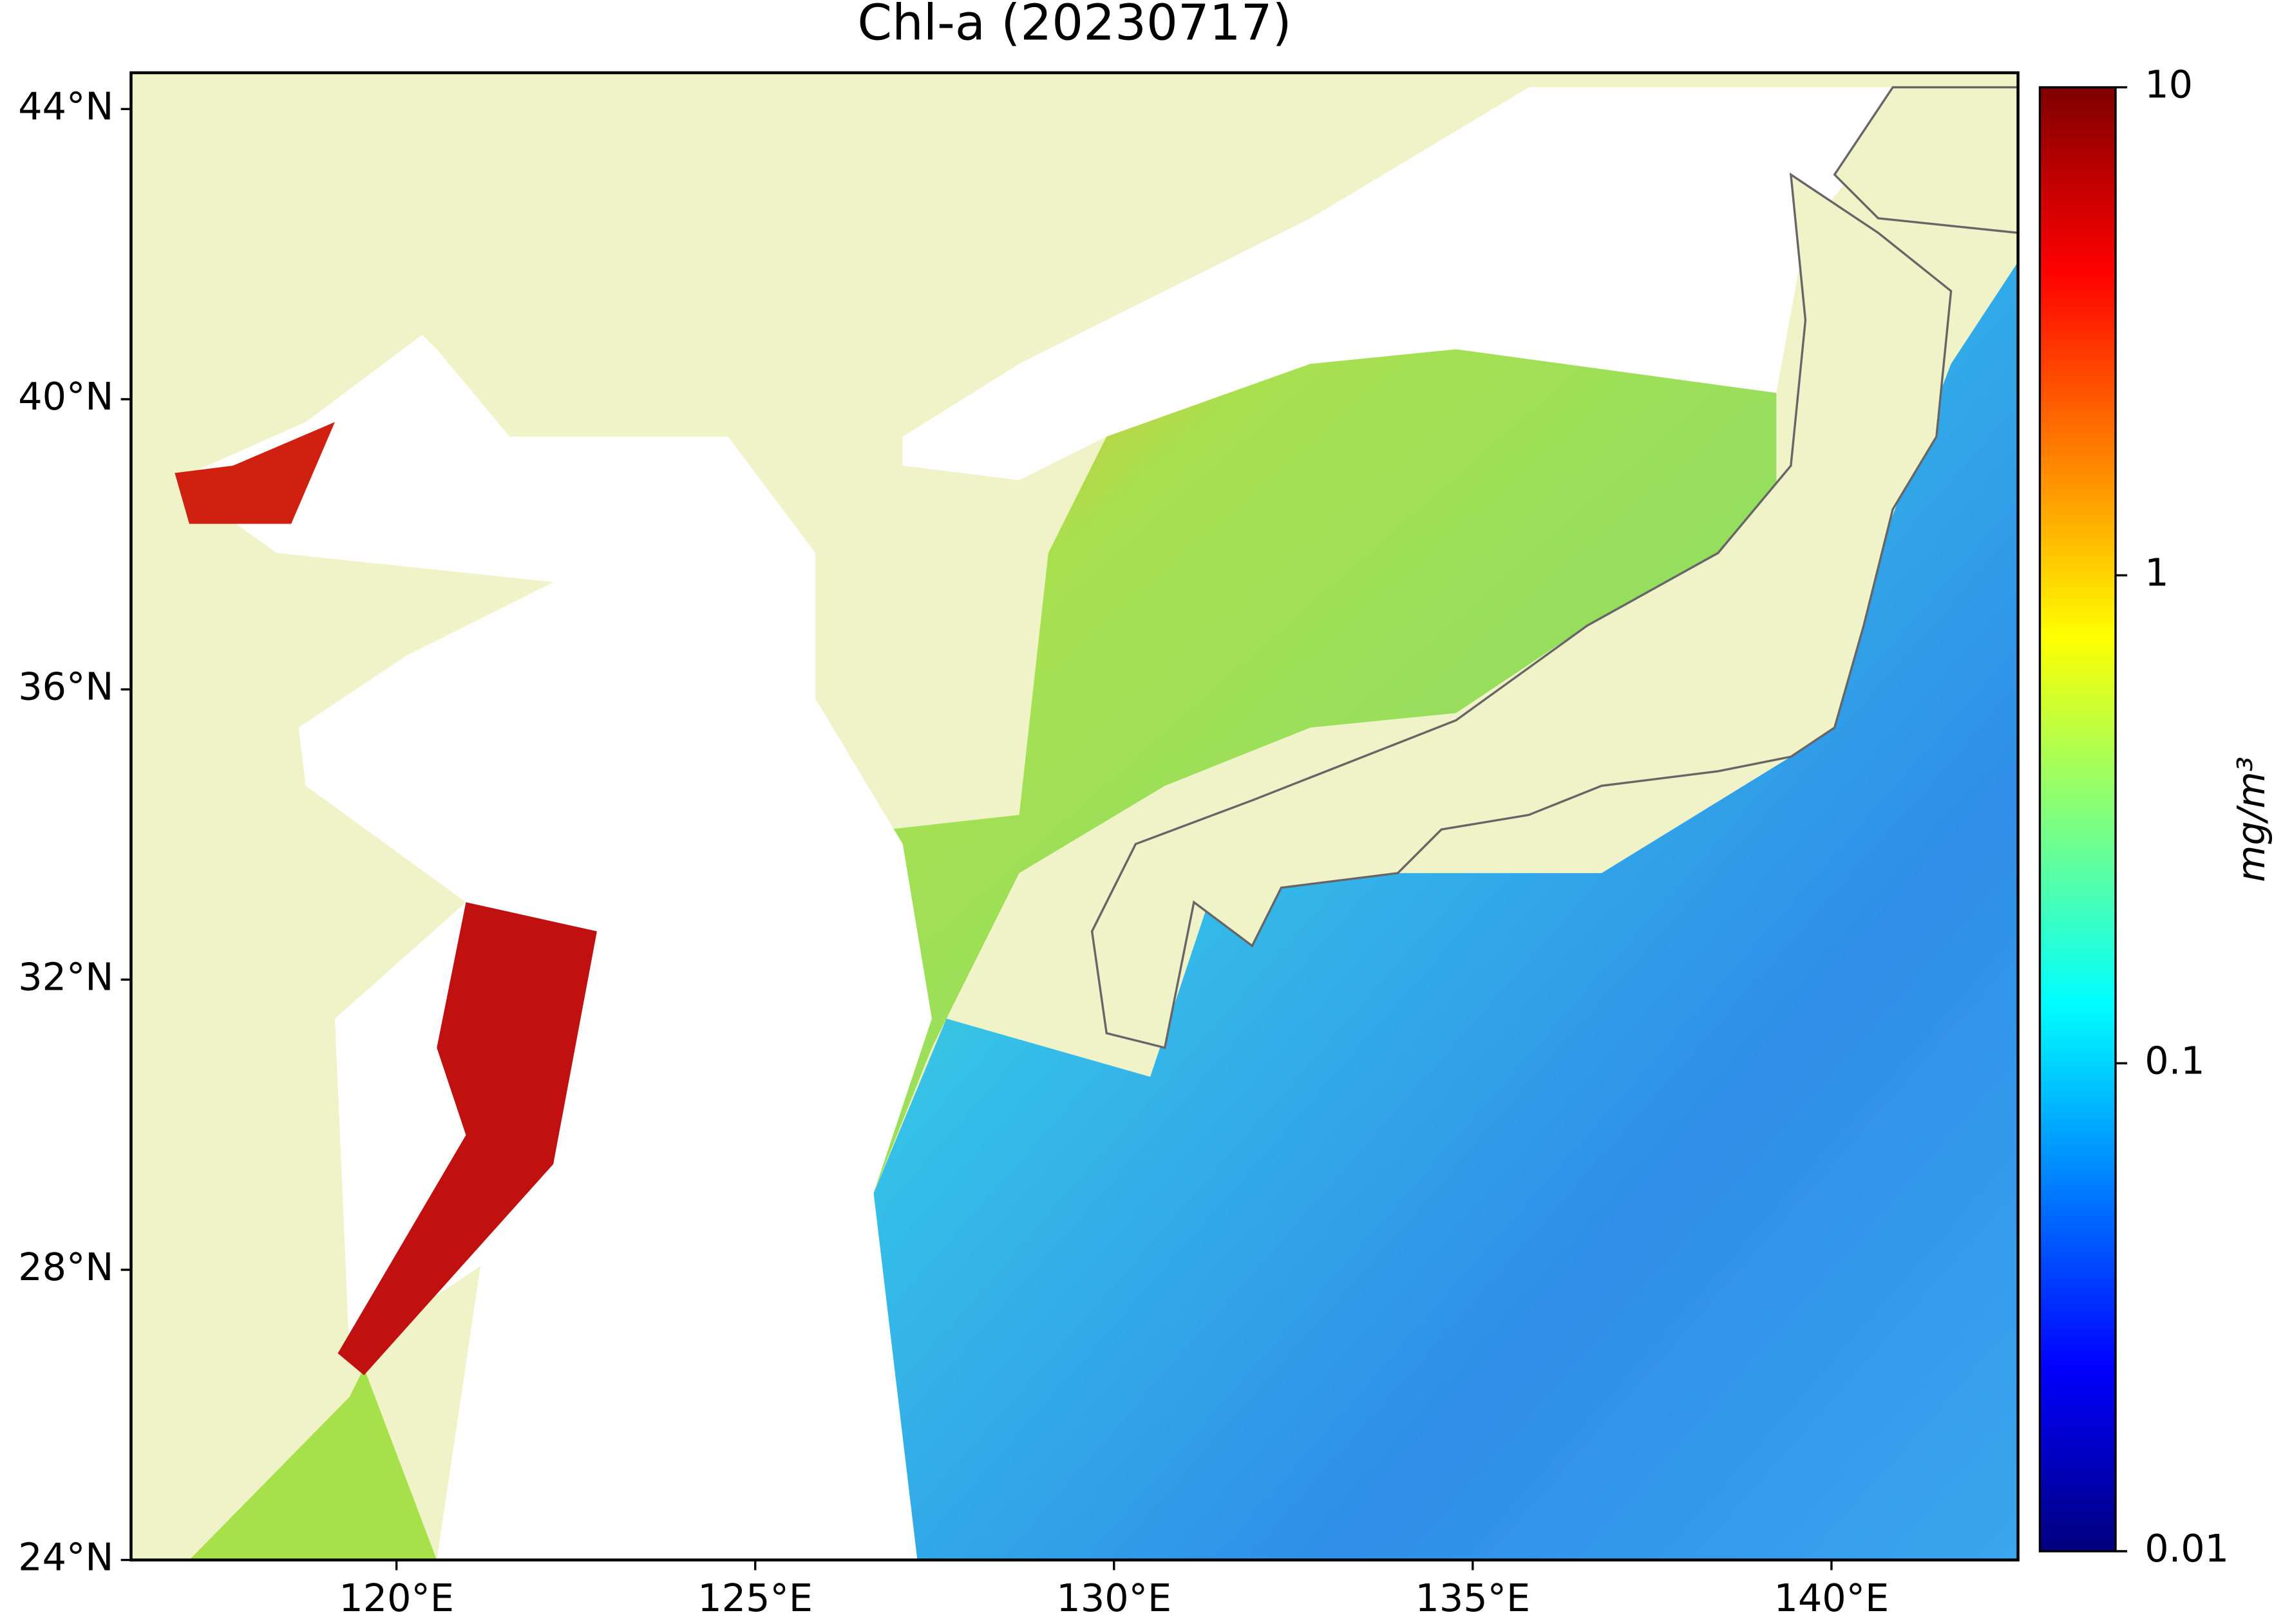 The width and height of the screenshot is (2283, 1624). Describe the element at coordinates (65, 106) in the screenshot. I see `y-tick-label: 44°N` at that location.